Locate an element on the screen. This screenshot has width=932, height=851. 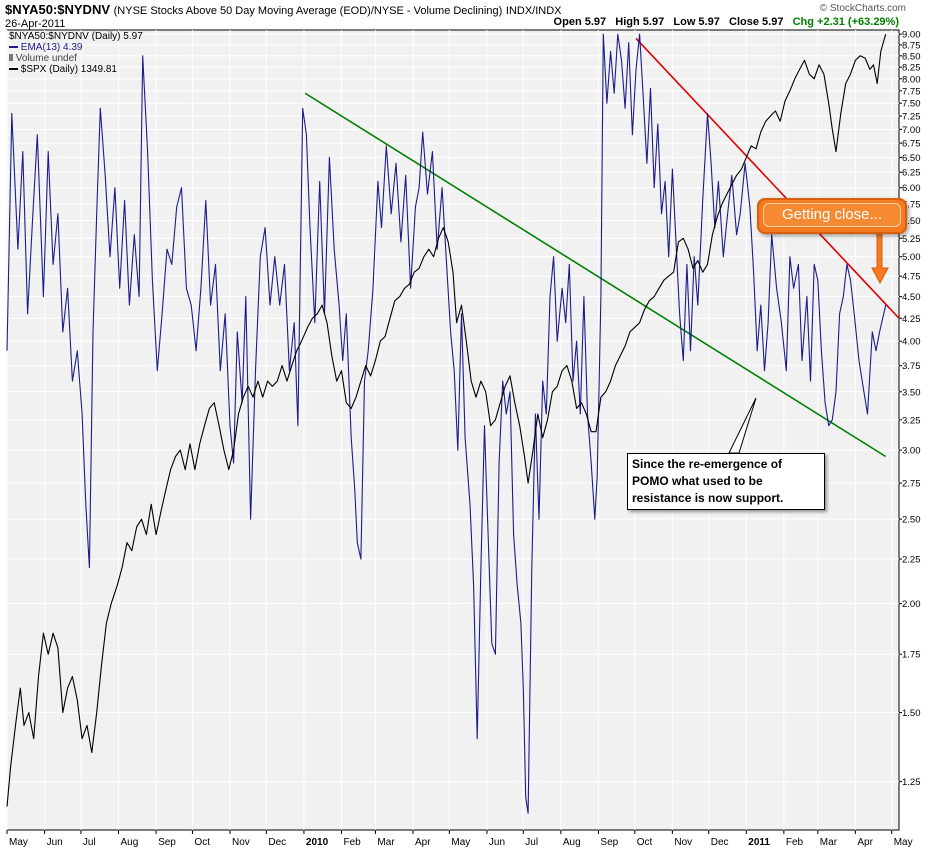
y-tick-label: 3.50 is located at coordinates (911, 392).